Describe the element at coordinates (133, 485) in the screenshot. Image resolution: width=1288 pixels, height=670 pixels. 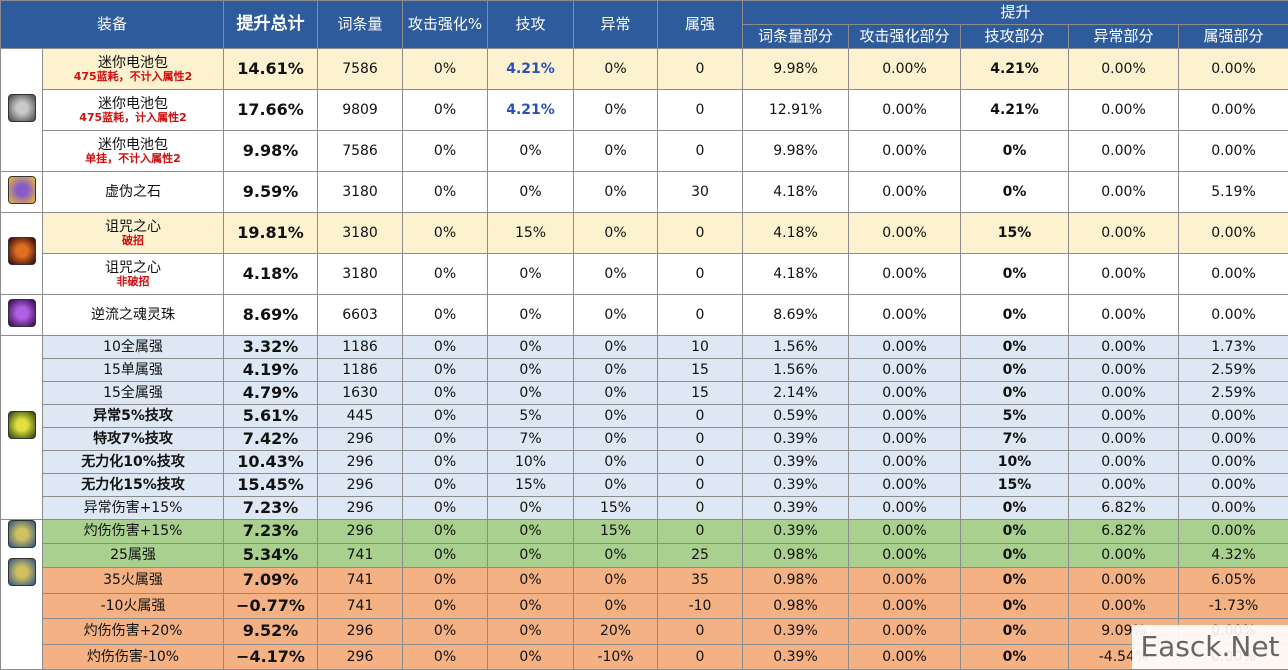
I see `name-cell: 无力化15%技攻` at that location.